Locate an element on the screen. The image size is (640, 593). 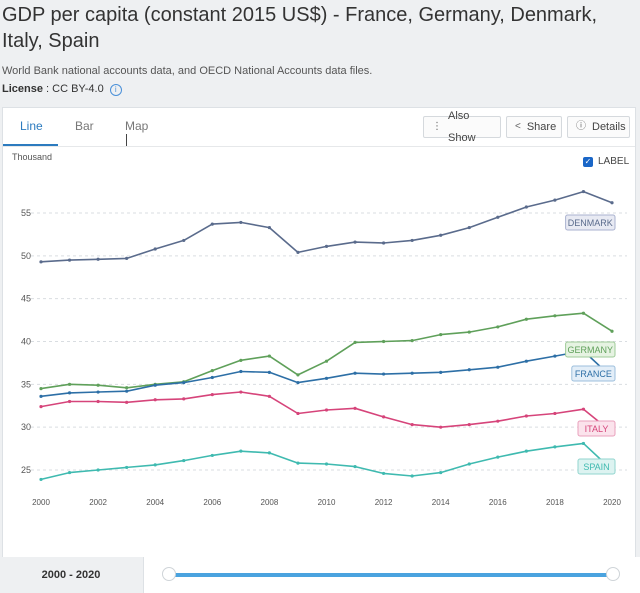
series-label: DENMARK is located at coordinates (590, 223).